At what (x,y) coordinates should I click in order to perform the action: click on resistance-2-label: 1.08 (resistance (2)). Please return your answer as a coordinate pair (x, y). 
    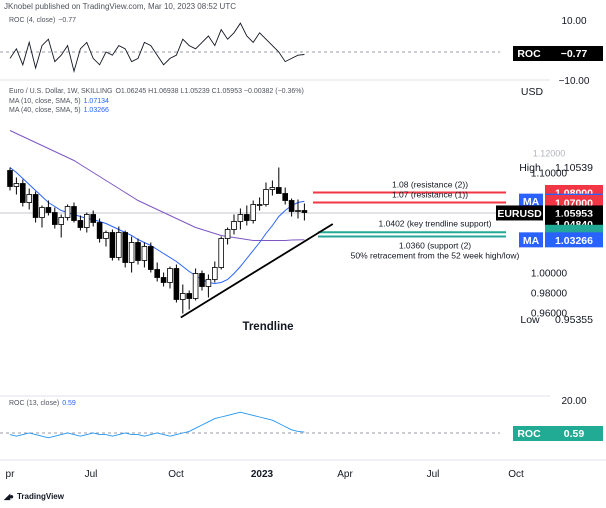
    Looking at the image, I should click on (430, 185).